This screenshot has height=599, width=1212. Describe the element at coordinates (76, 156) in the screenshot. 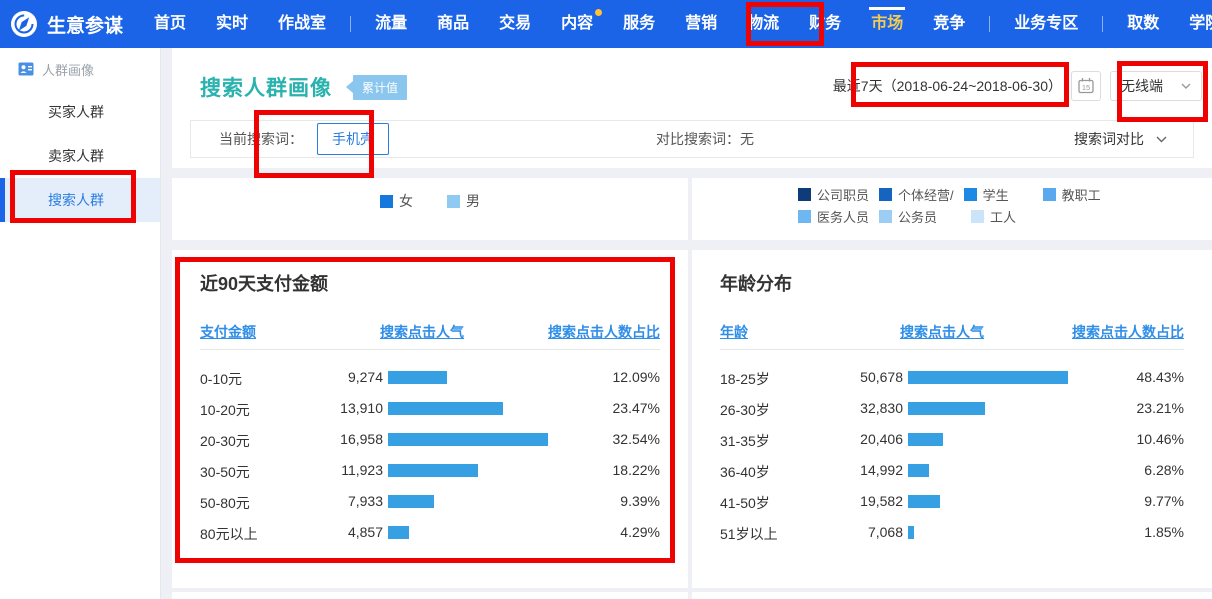

I see `sidebar-item-卖家人群: 卖家人群` at that location.